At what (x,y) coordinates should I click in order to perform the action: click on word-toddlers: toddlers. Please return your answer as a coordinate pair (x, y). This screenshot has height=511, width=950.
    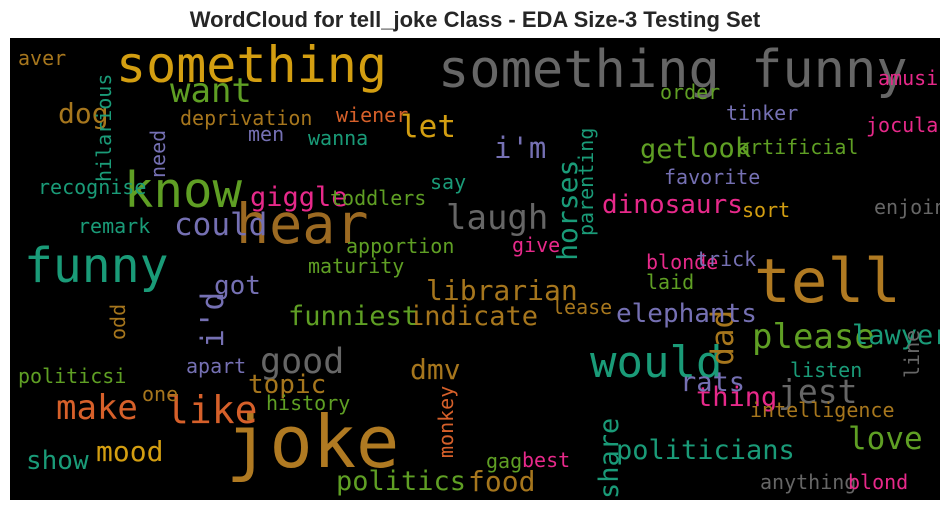
    Looking at the image, I should click on (378, 198).